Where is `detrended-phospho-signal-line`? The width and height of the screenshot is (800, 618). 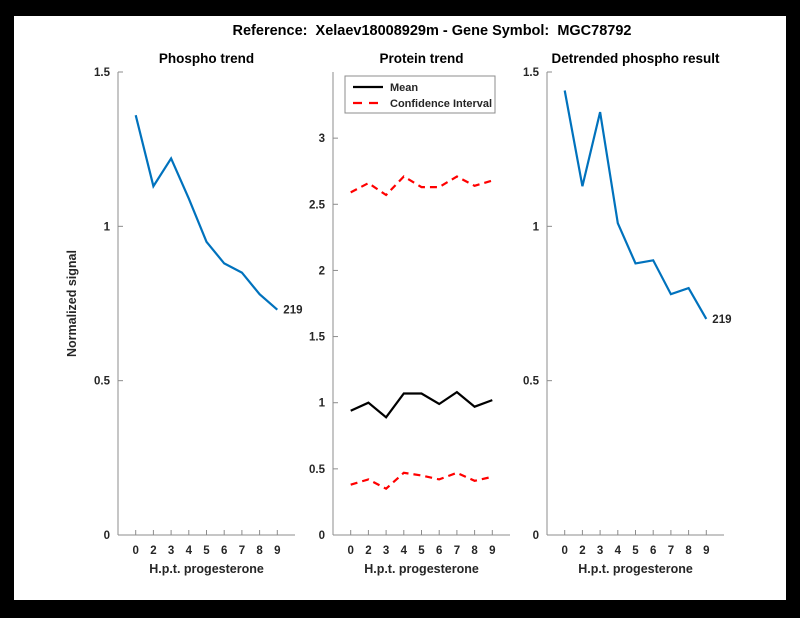
detrended-phospho-signal-line is located at coordinates (635, 205).